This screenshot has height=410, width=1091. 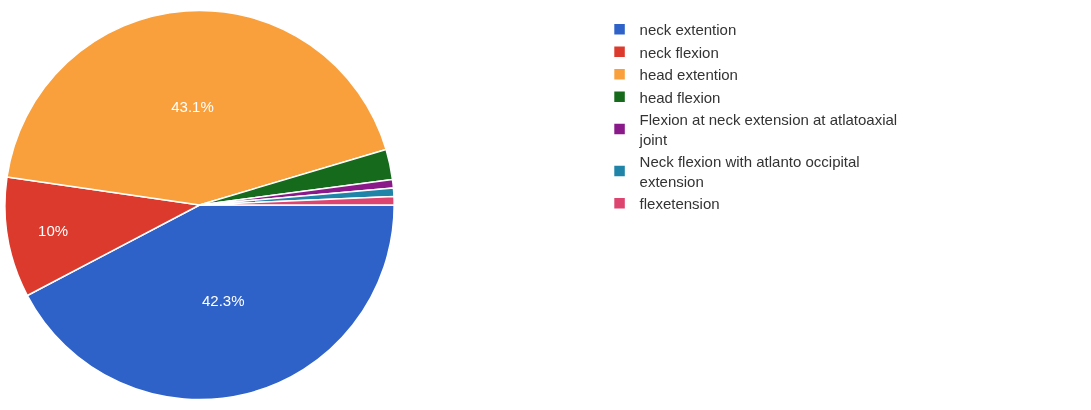 What do you see at coordinates (679, 52) in the screenshot?
I see `legend-label: neck flexion` at bounding box center [679, 52].